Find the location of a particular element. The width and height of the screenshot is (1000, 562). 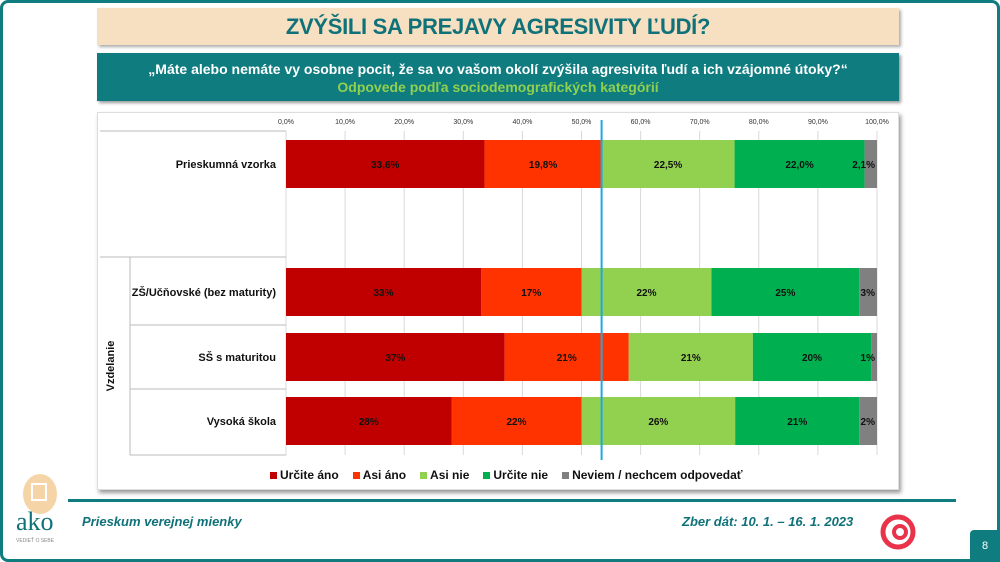

data-label: 3% is located at coordinates (868, 293).